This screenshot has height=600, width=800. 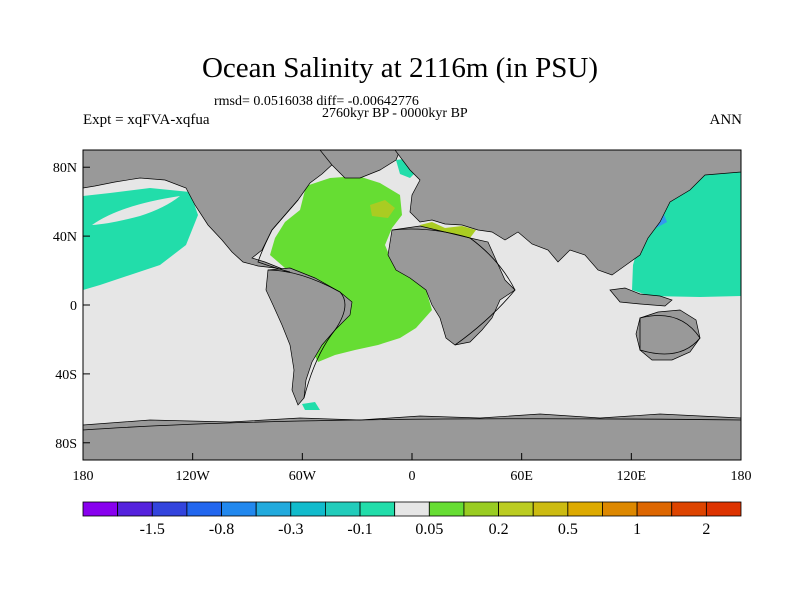 I want to click on north-atlantic-med-patch, so click(x=382, y=209).